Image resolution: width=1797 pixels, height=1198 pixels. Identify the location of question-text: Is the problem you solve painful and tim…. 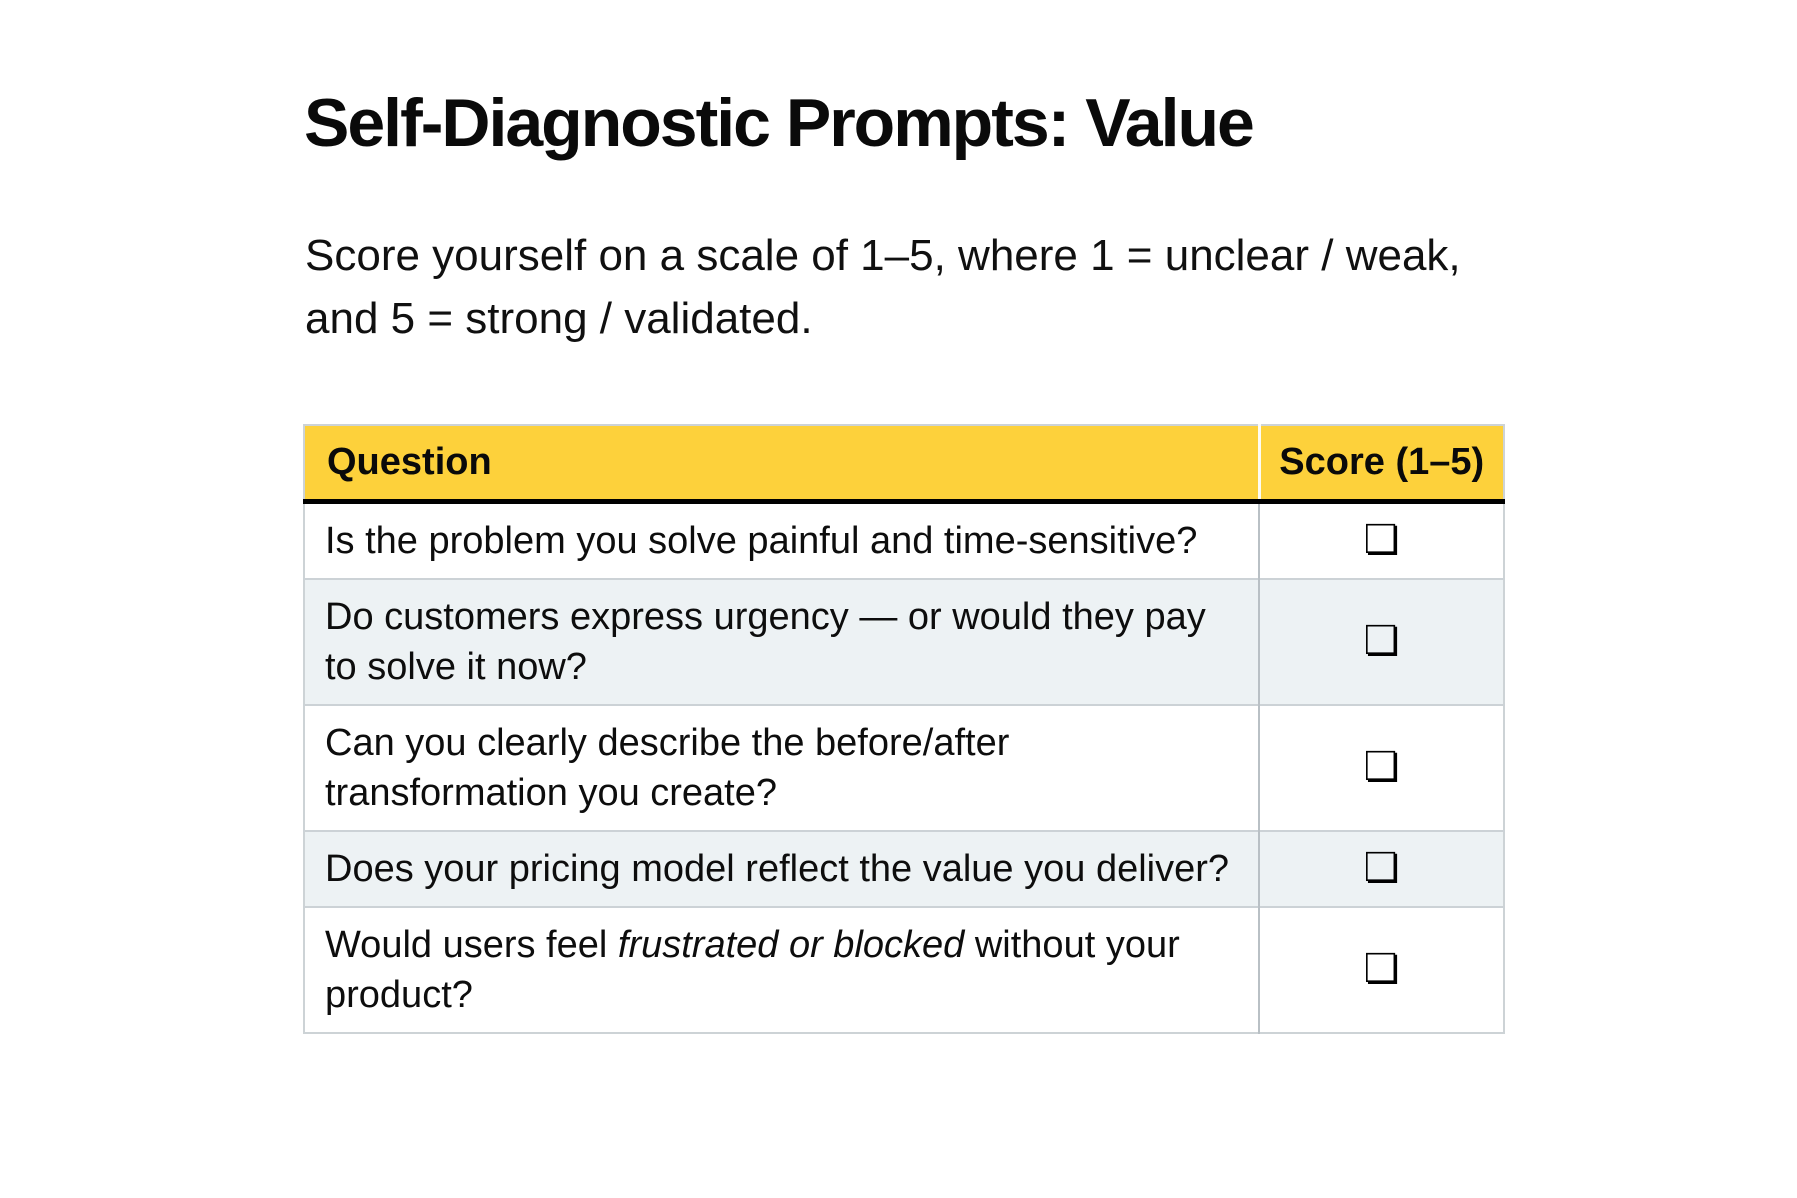
(761, 541).